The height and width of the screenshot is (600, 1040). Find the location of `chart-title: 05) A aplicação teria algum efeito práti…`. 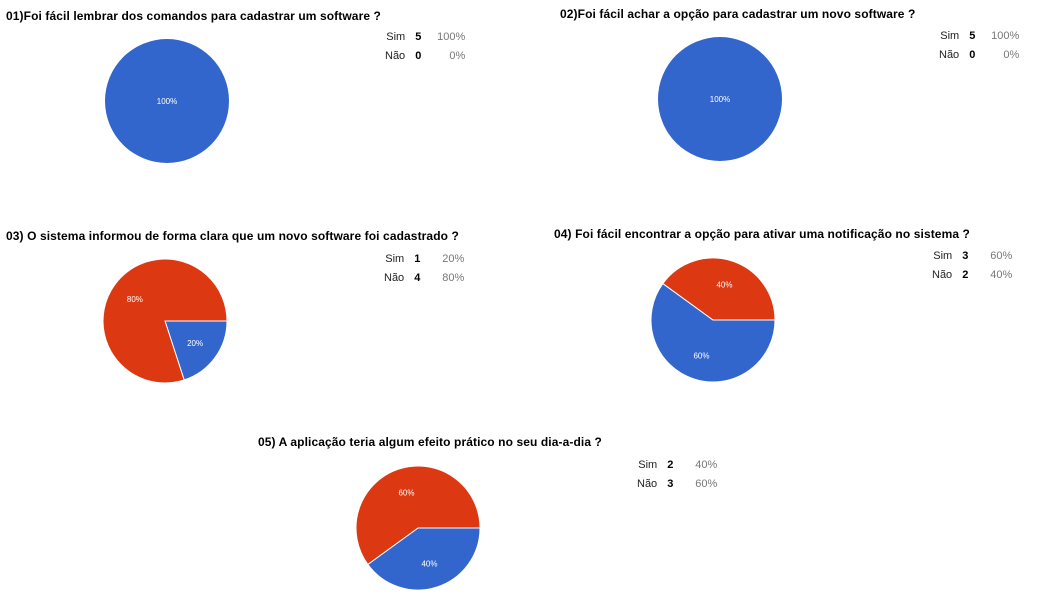

chart-title: 05) A aplicação teria algum efeito práti… is located at coordinates (430, 442).